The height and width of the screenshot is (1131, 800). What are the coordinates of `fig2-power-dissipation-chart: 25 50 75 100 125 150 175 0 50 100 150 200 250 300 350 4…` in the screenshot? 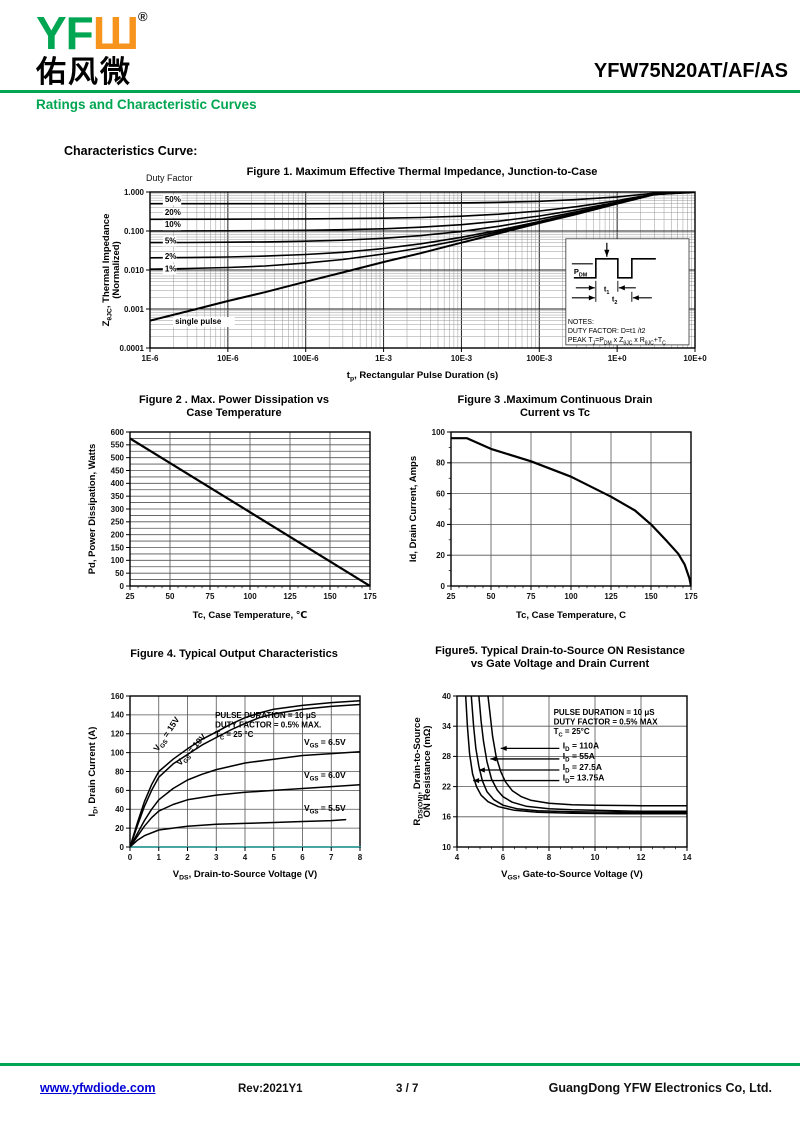 It's located at (232, 524).